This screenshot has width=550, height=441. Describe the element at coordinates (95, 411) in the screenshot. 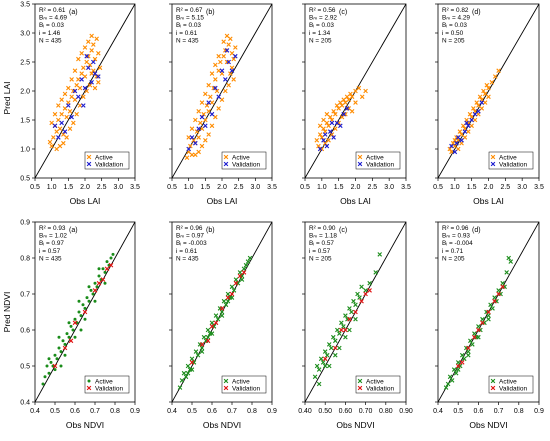

I see `x-tick-label: 0.7` at that location.